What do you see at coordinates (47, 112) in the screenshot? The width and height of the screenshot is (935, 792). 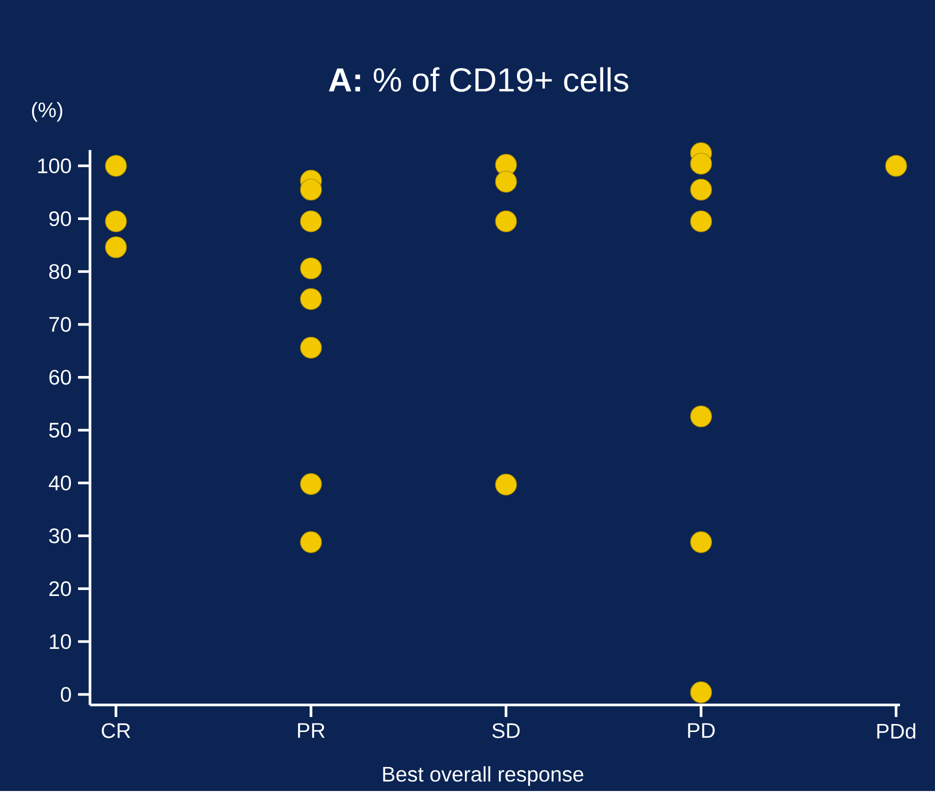 I see `y-axis-title: (%)` at bounding box center [47, 112].